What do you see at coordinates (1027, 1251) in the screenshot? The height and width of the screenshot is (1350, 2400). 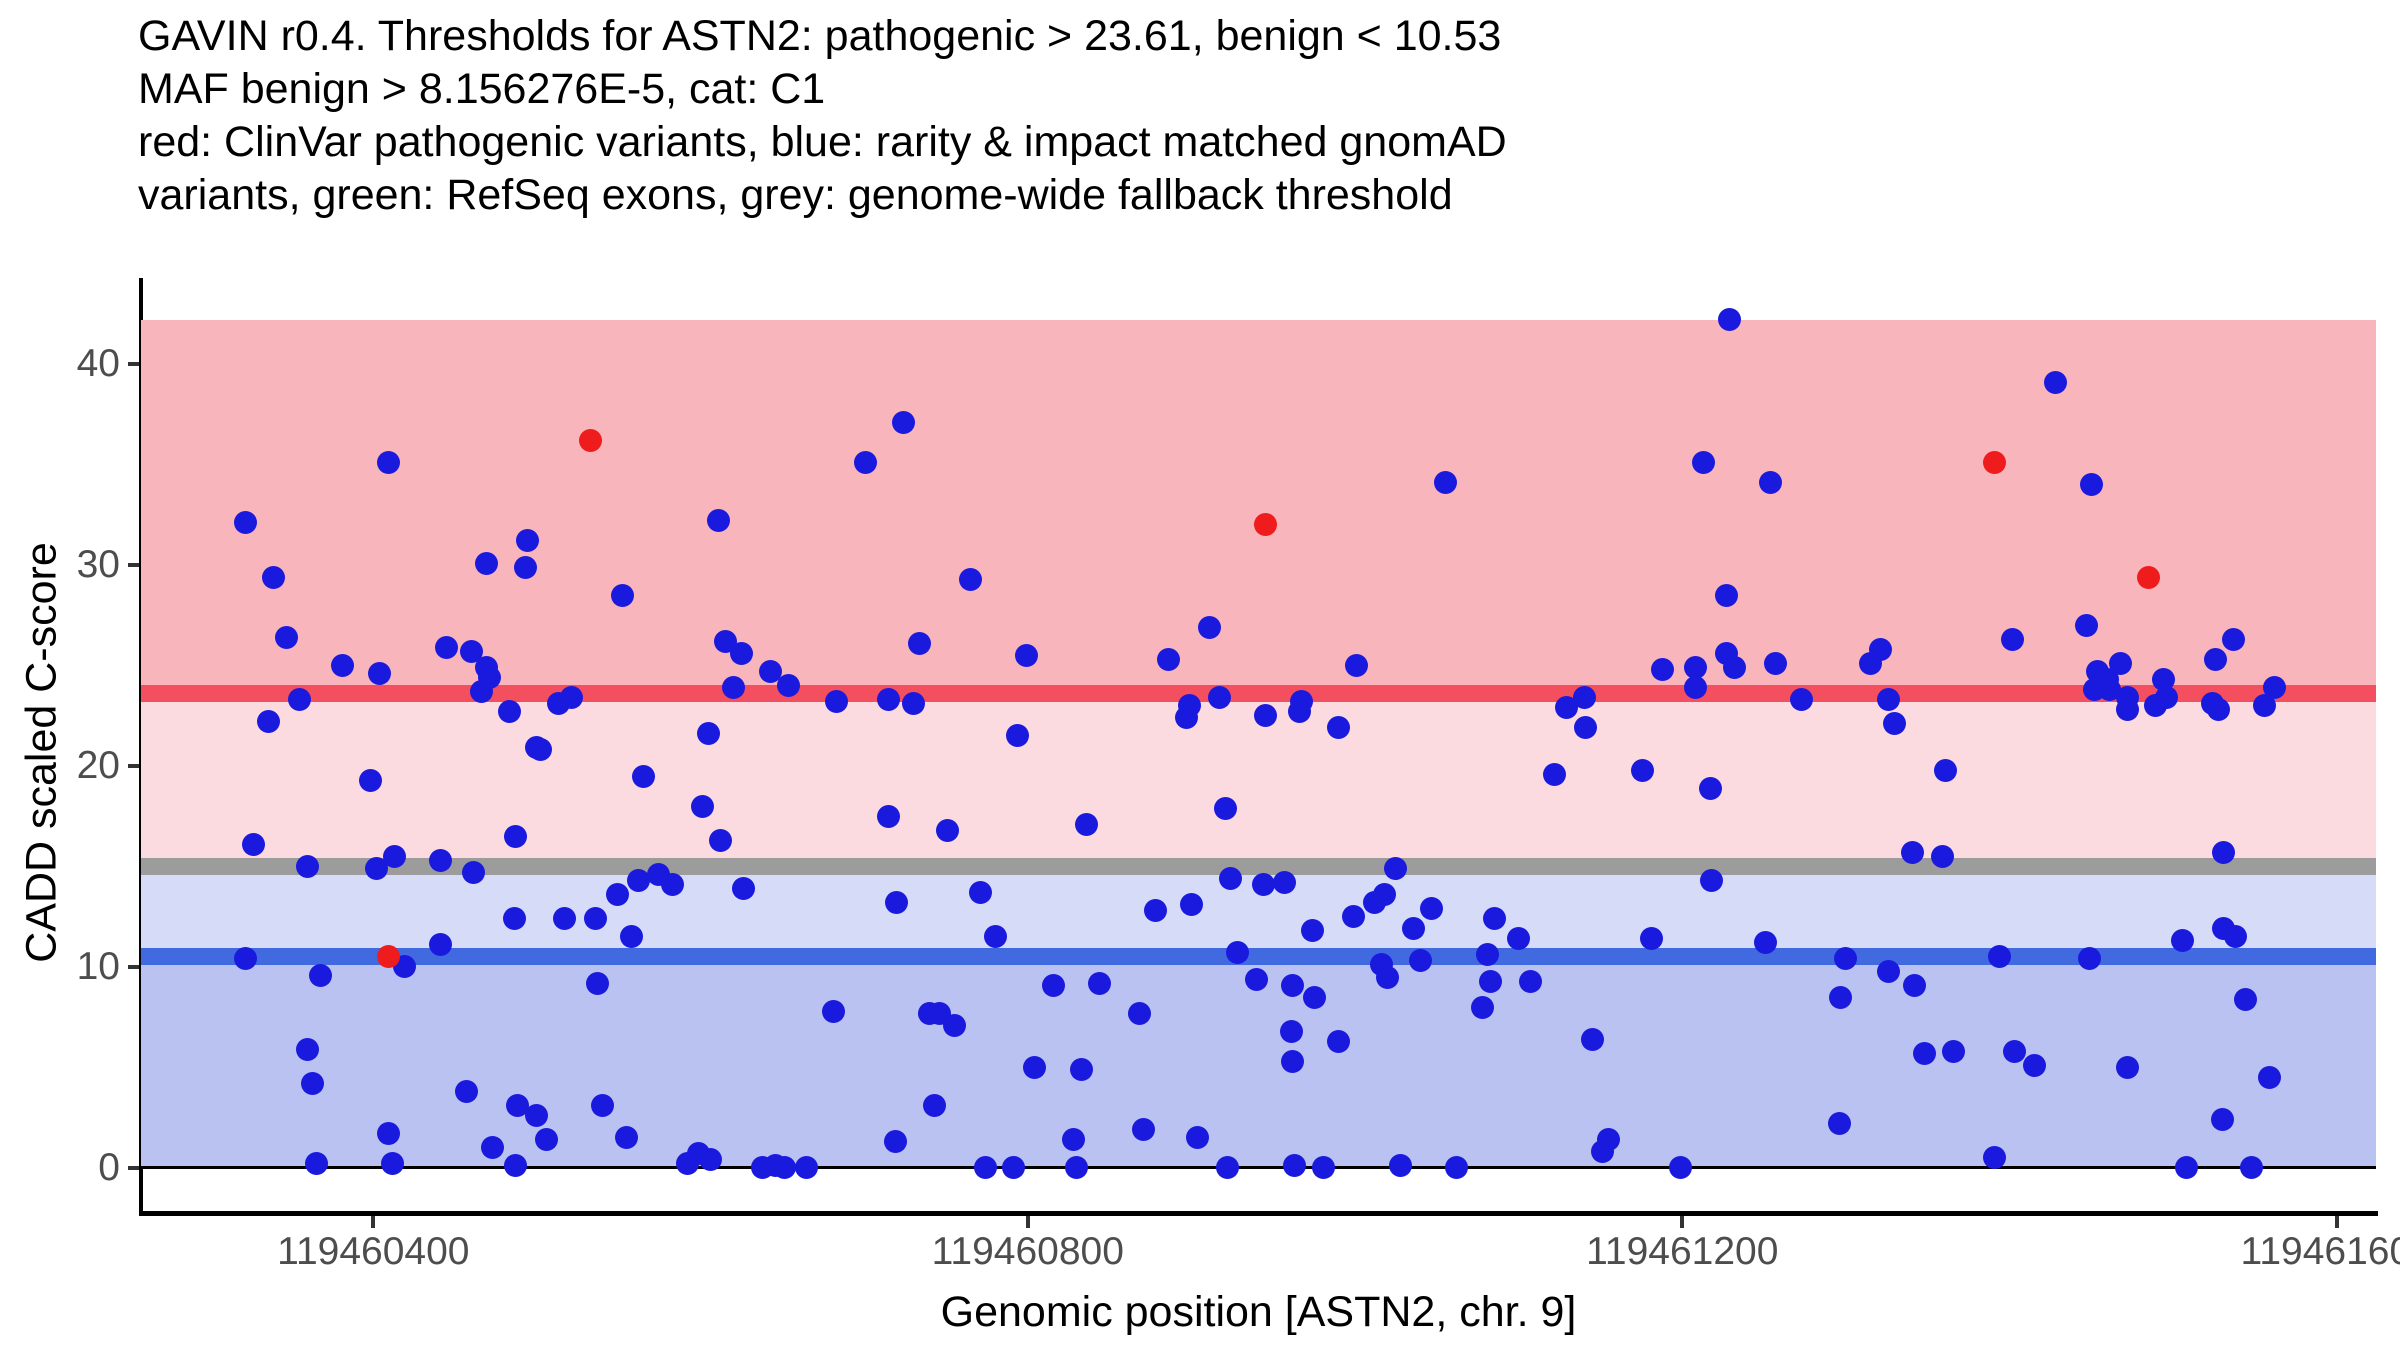 I see `x-tick-label: 119460800` at bounding box center [1027, 1251].